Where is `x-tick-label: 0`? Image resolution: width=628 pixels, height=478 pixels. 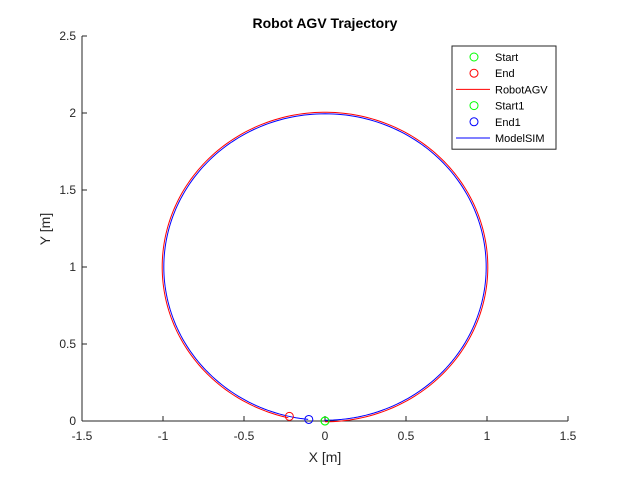
x-tick-label: 0 is located at coordinates (325, 436).